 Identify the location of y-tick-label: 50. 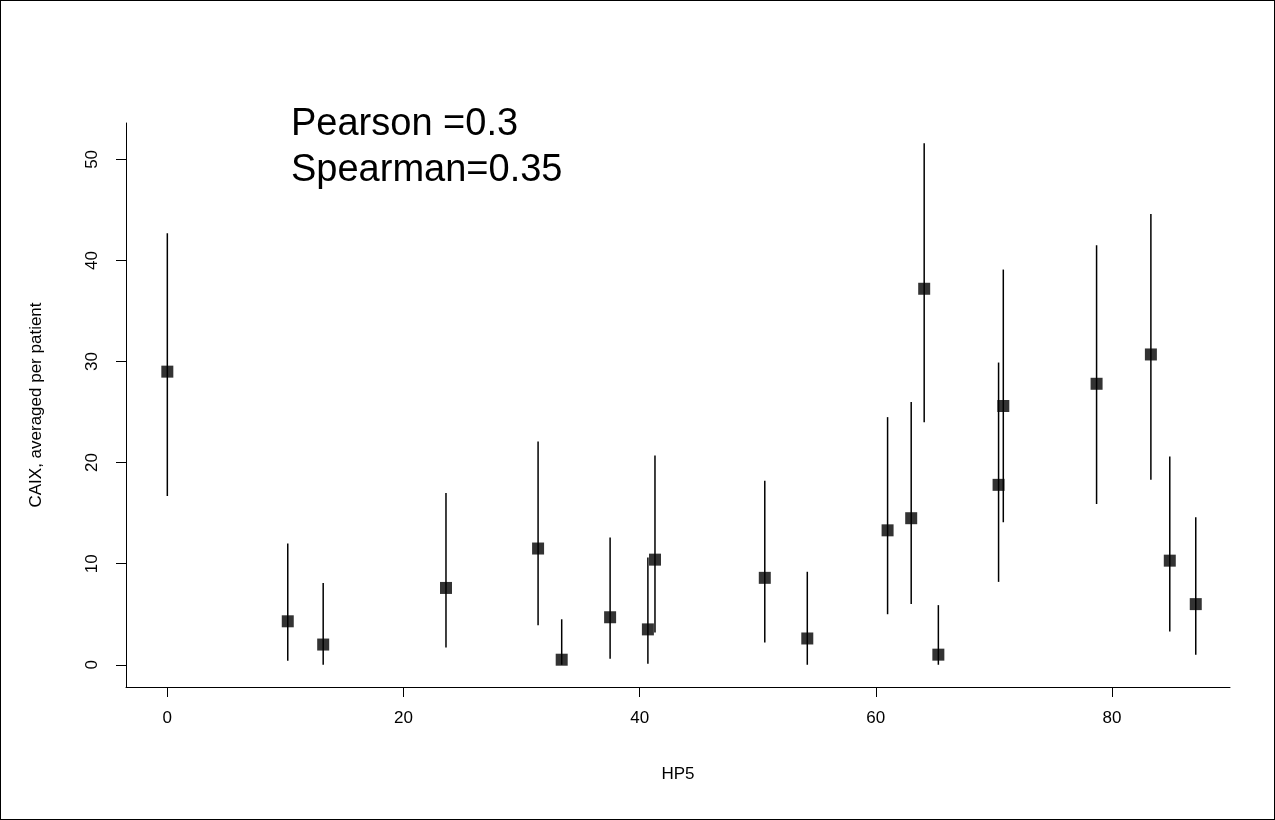
(91, 159).